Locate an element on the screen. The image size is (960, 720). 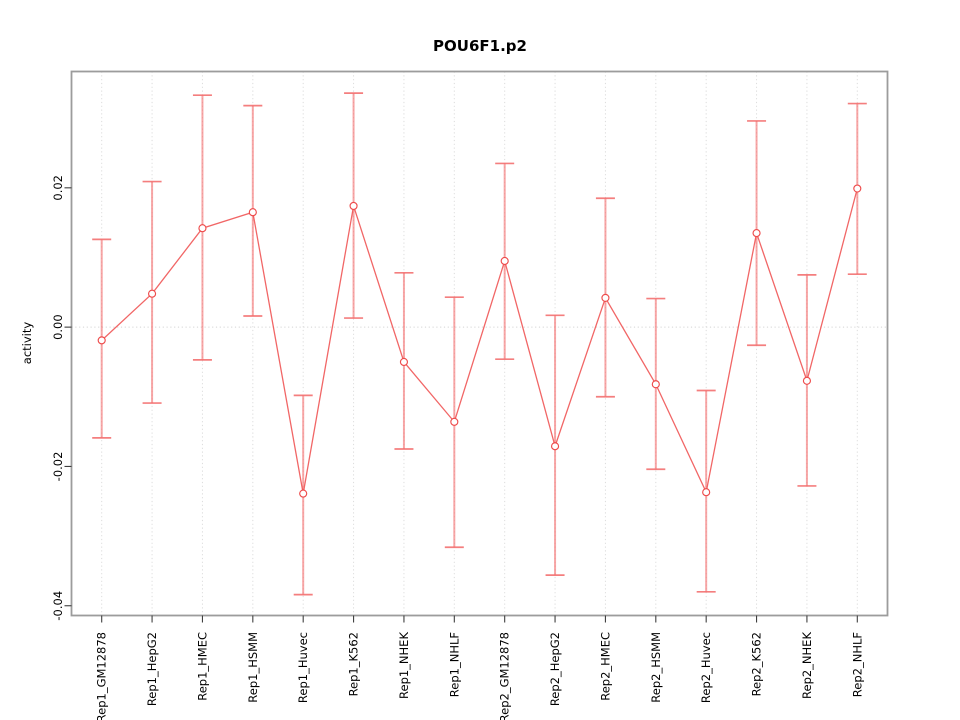
x-tick-label: Rep1_NHLF is located at coordinates (454, 664).